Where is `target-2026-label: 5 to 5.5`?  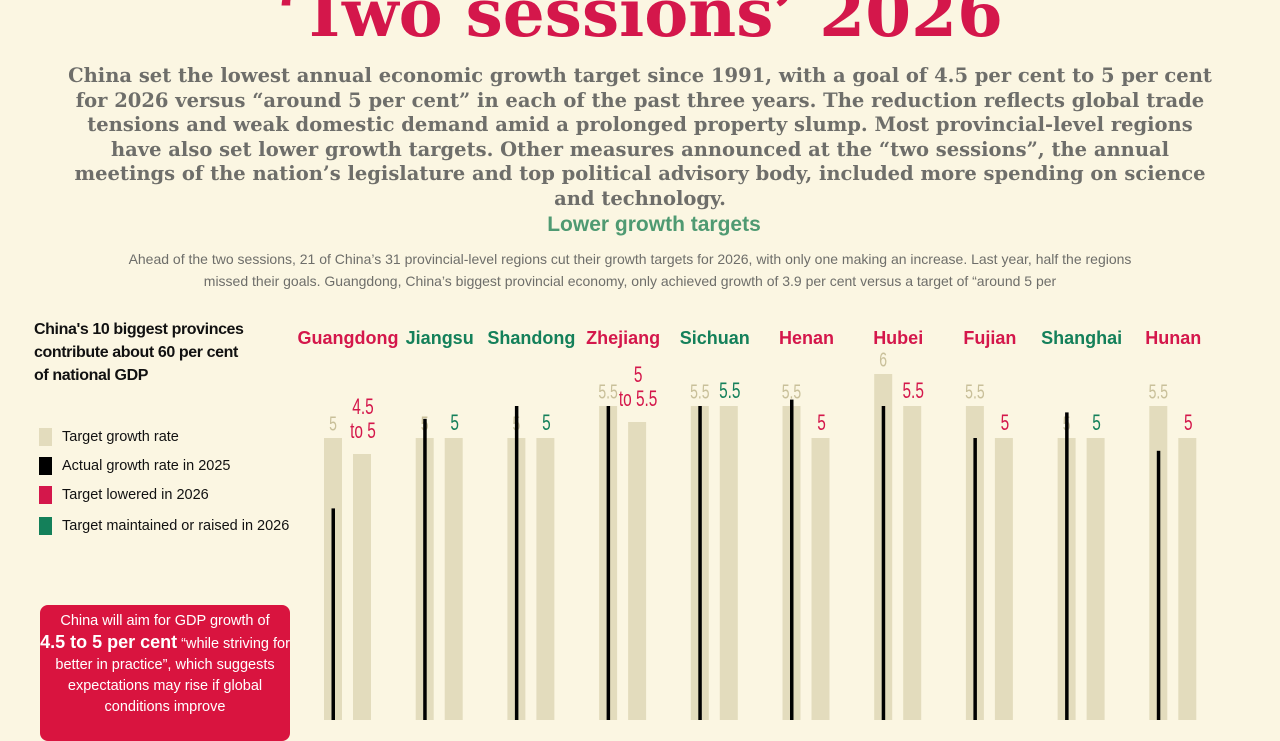 target-2026-label: 5 to 5.5 is located at coordinates (638, 387).